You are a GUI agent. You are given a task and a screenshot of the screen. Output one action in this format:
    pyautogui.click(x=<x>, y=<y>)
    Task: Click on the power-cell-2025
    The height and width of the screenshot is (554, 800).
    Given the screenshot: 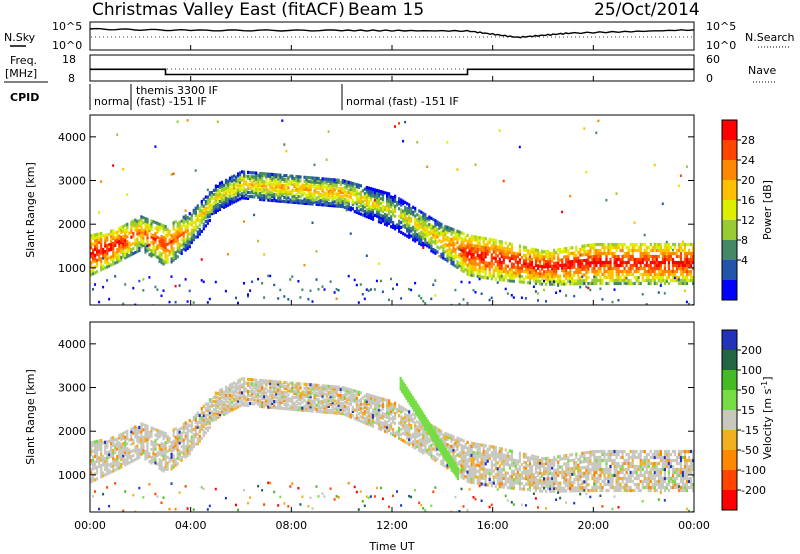 What is the action you would take?
    pyautogui.click(x=451, y=263)
    